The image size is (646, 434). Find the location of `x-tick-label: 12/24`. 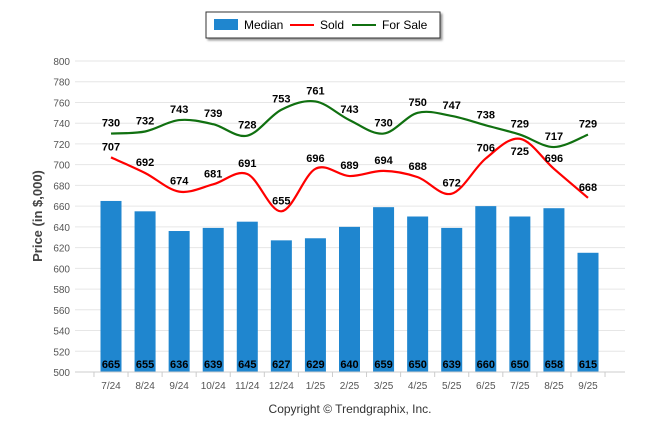

x-tick-label: 12/24 is located at coordinates (281, 386).